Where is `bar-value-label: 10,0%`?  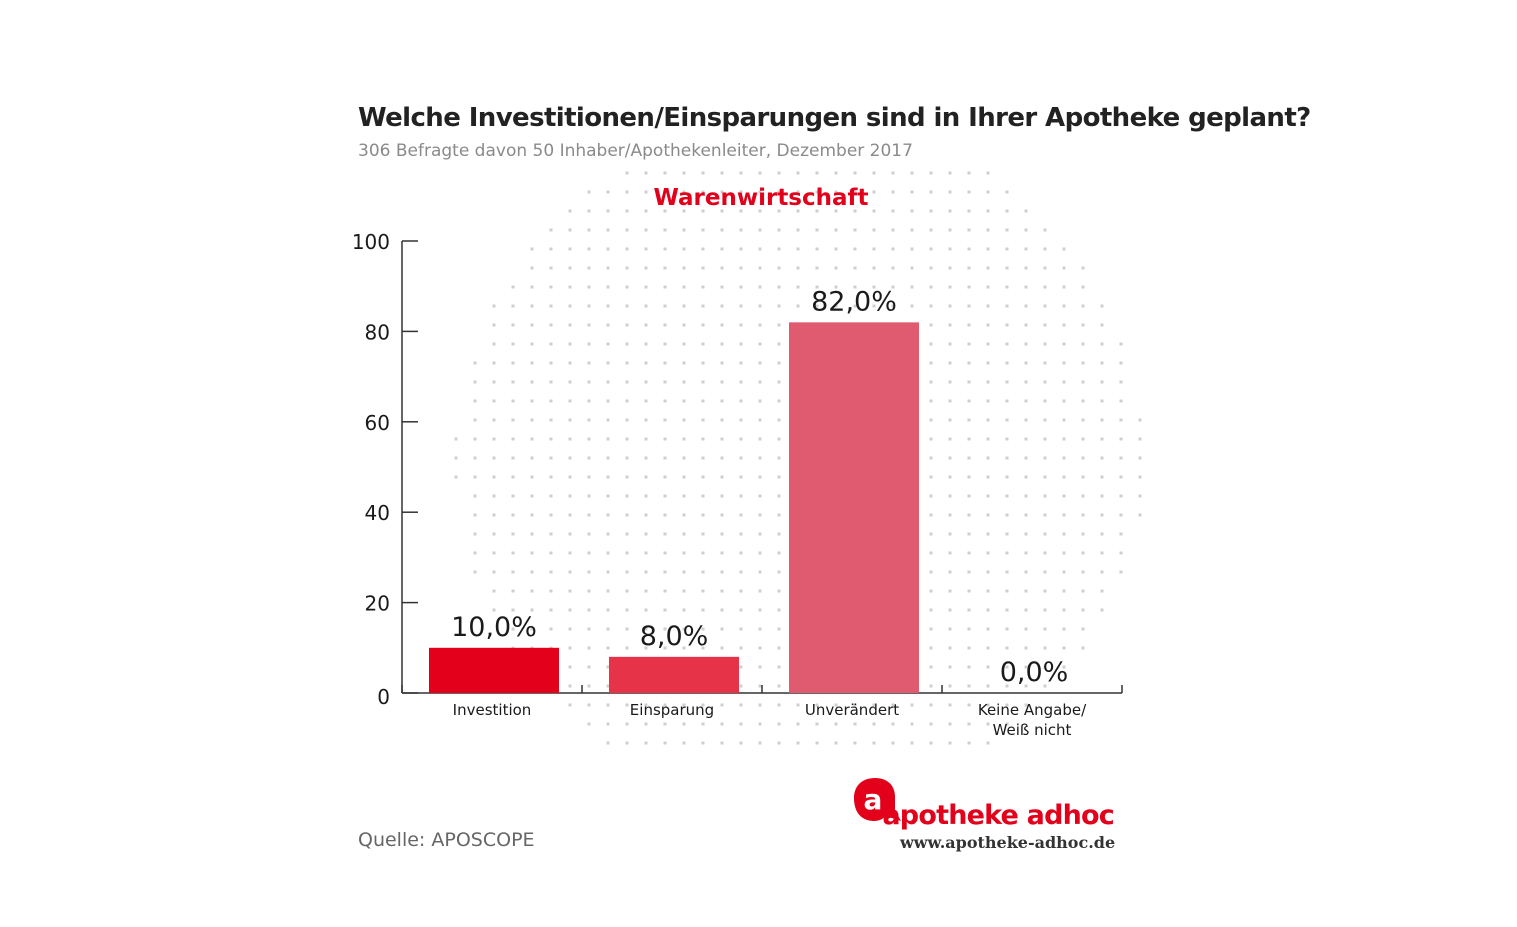
bar-value-label: 10,0% is located at coordinates (494, 627).